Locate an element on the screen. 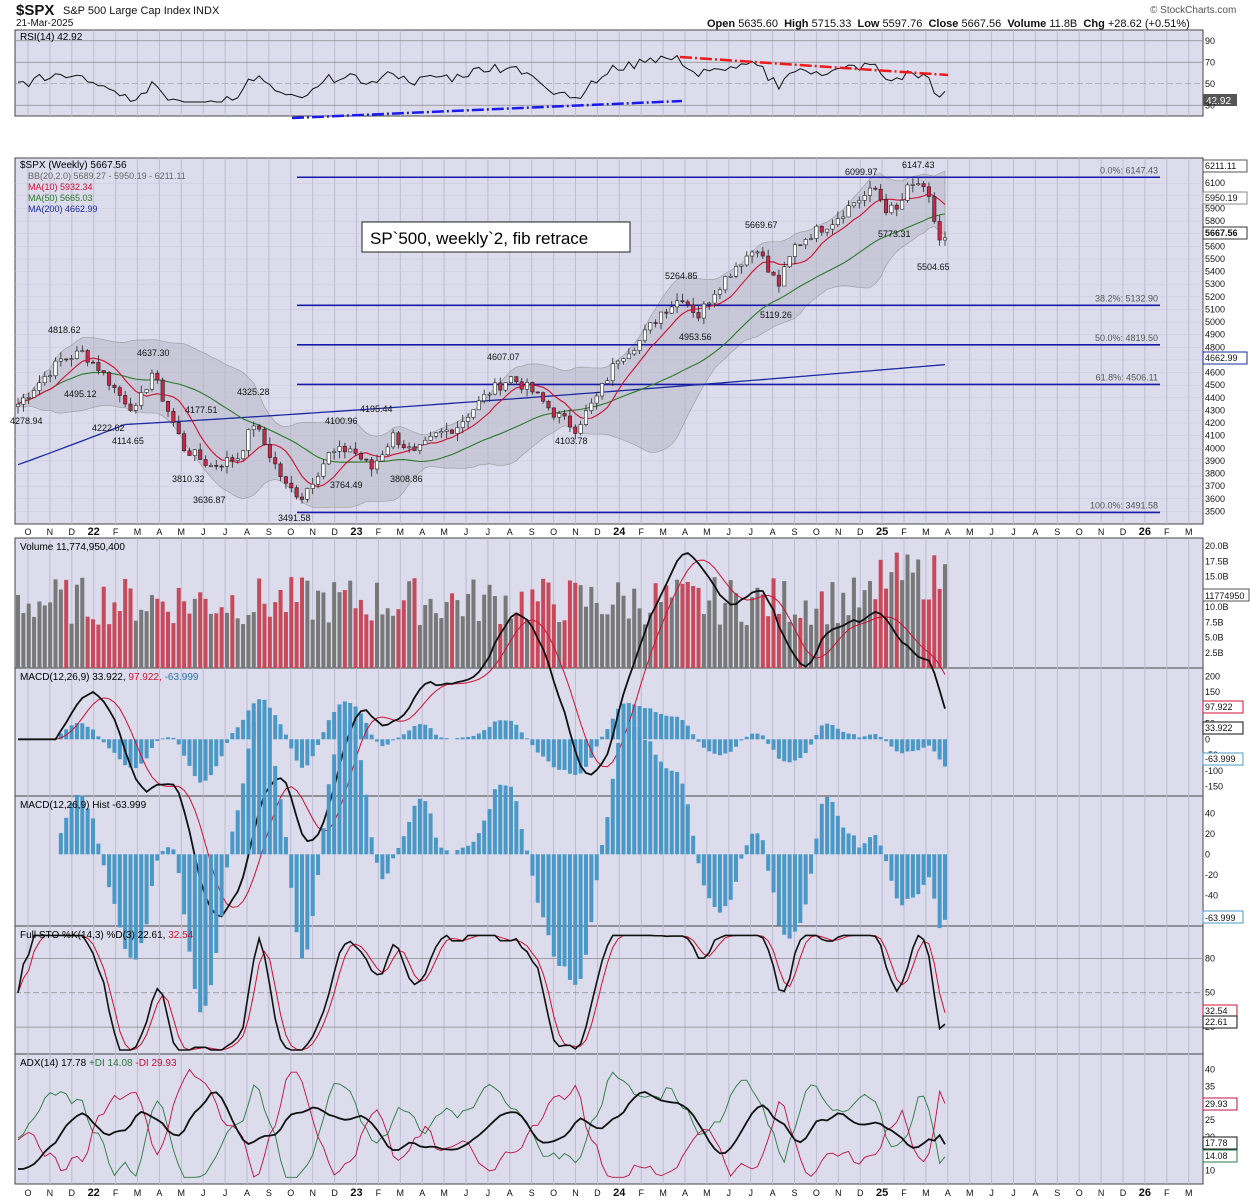  time-tick-bottom: M is located at coordinates (663, 1193).